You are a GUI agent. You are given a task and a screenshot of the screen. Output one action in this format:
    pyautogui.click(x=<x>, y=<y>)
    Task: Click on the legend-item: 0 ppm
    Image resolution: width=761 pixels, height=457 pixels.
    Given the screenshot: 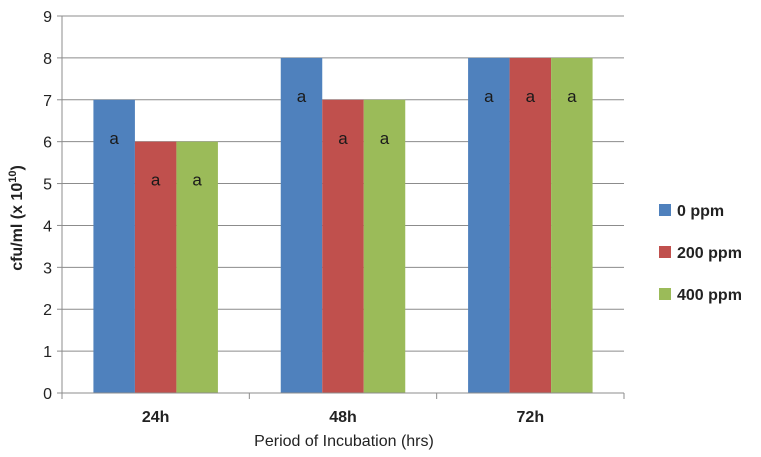 What is the action you would take?
    pyautogui.click(x=691, y=211)
    